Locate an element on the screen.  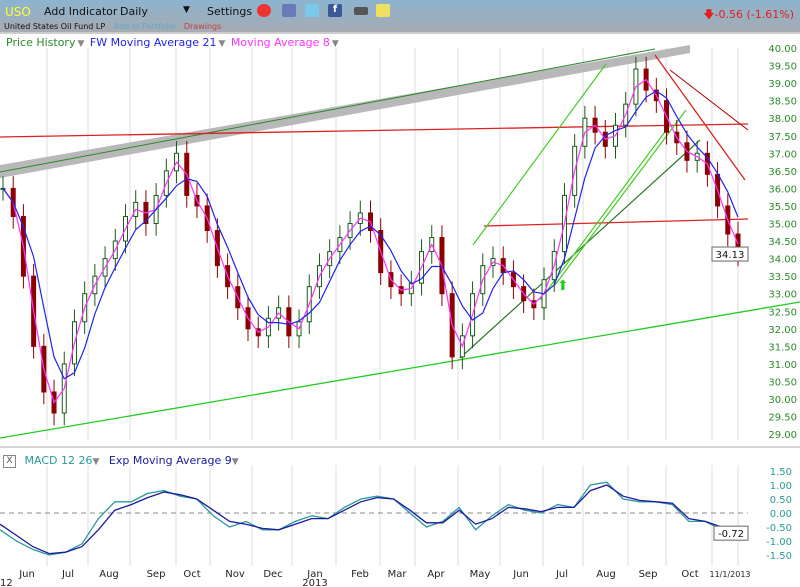
price-tick-label: 33.50 is located at coordinates (782, 277).